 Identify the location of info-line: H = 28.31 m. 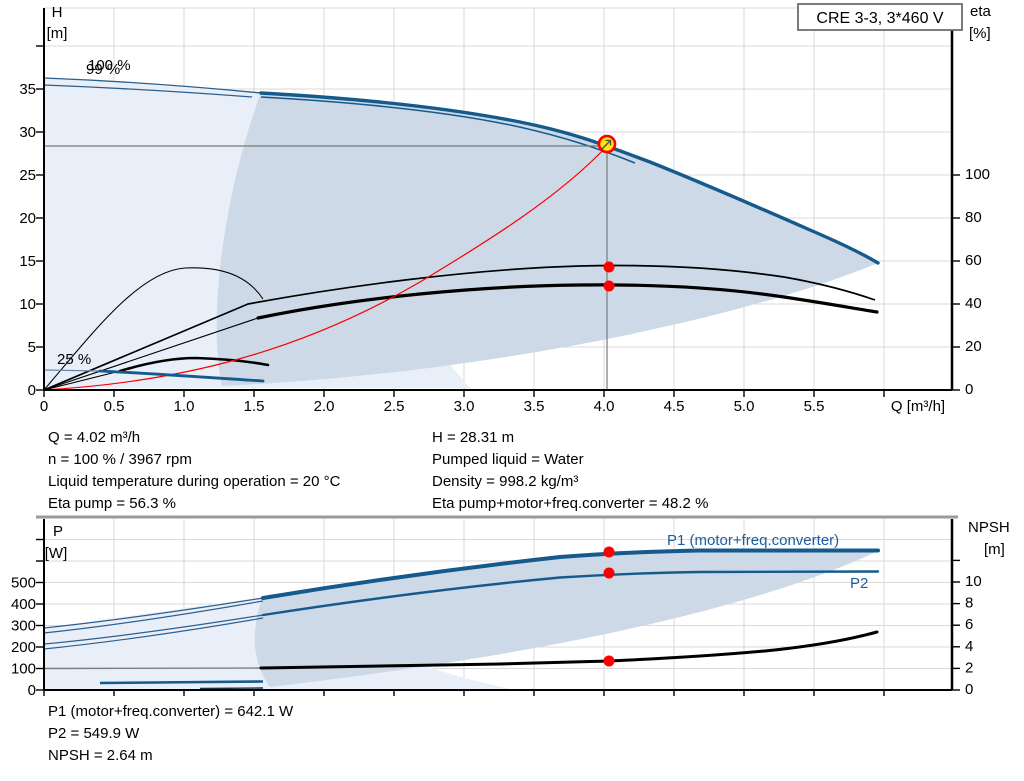
(473, 437).